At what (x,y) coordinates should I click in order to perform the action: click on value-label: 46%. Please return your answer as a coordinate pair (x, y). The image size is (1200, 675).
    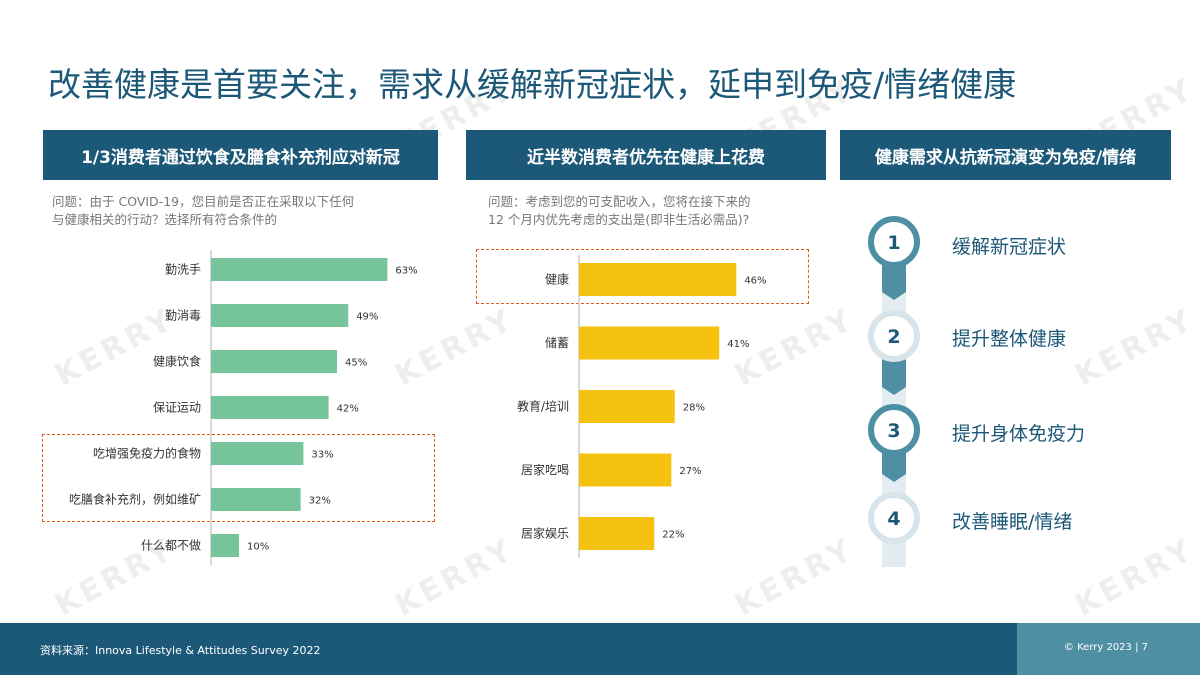
    Looking at the image, I should click on (755, 281).